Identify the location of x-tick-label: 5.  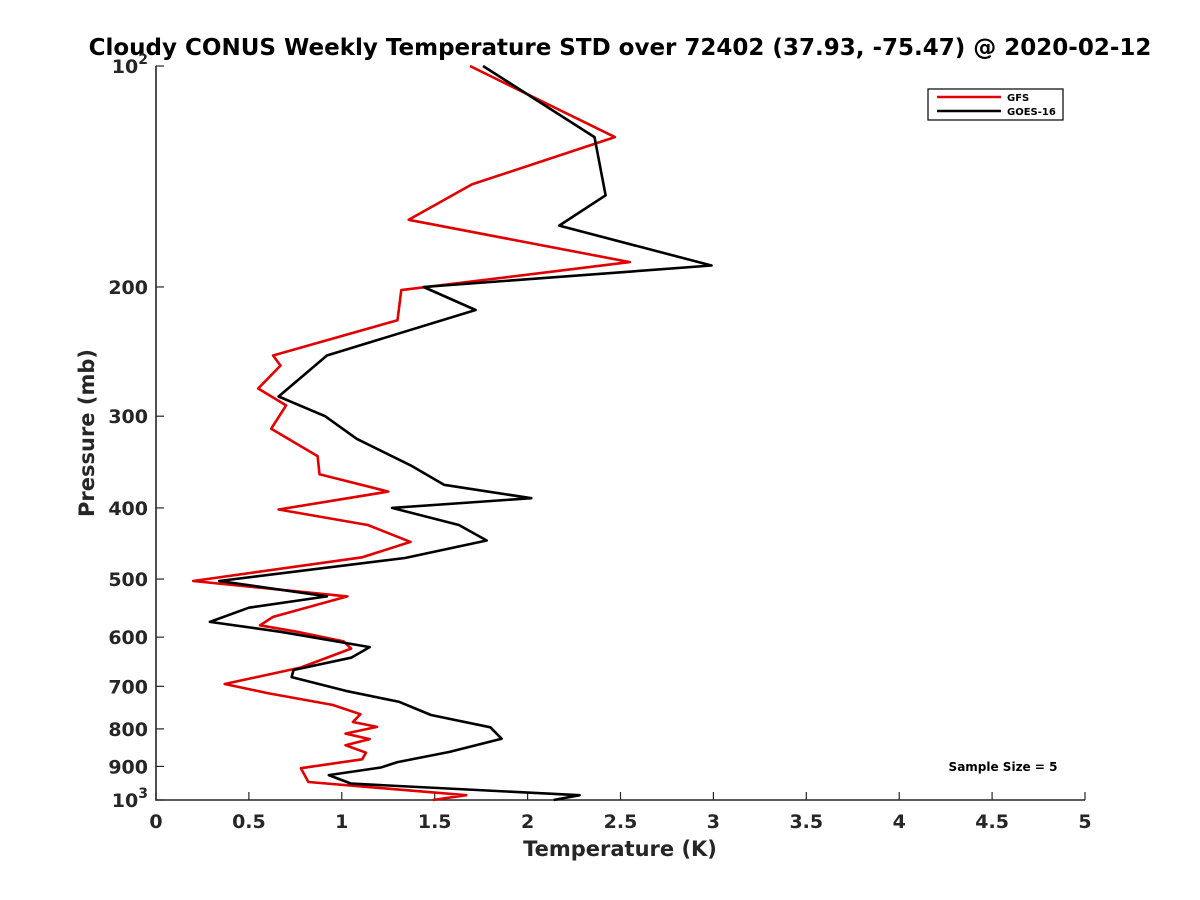
(1084, 822).